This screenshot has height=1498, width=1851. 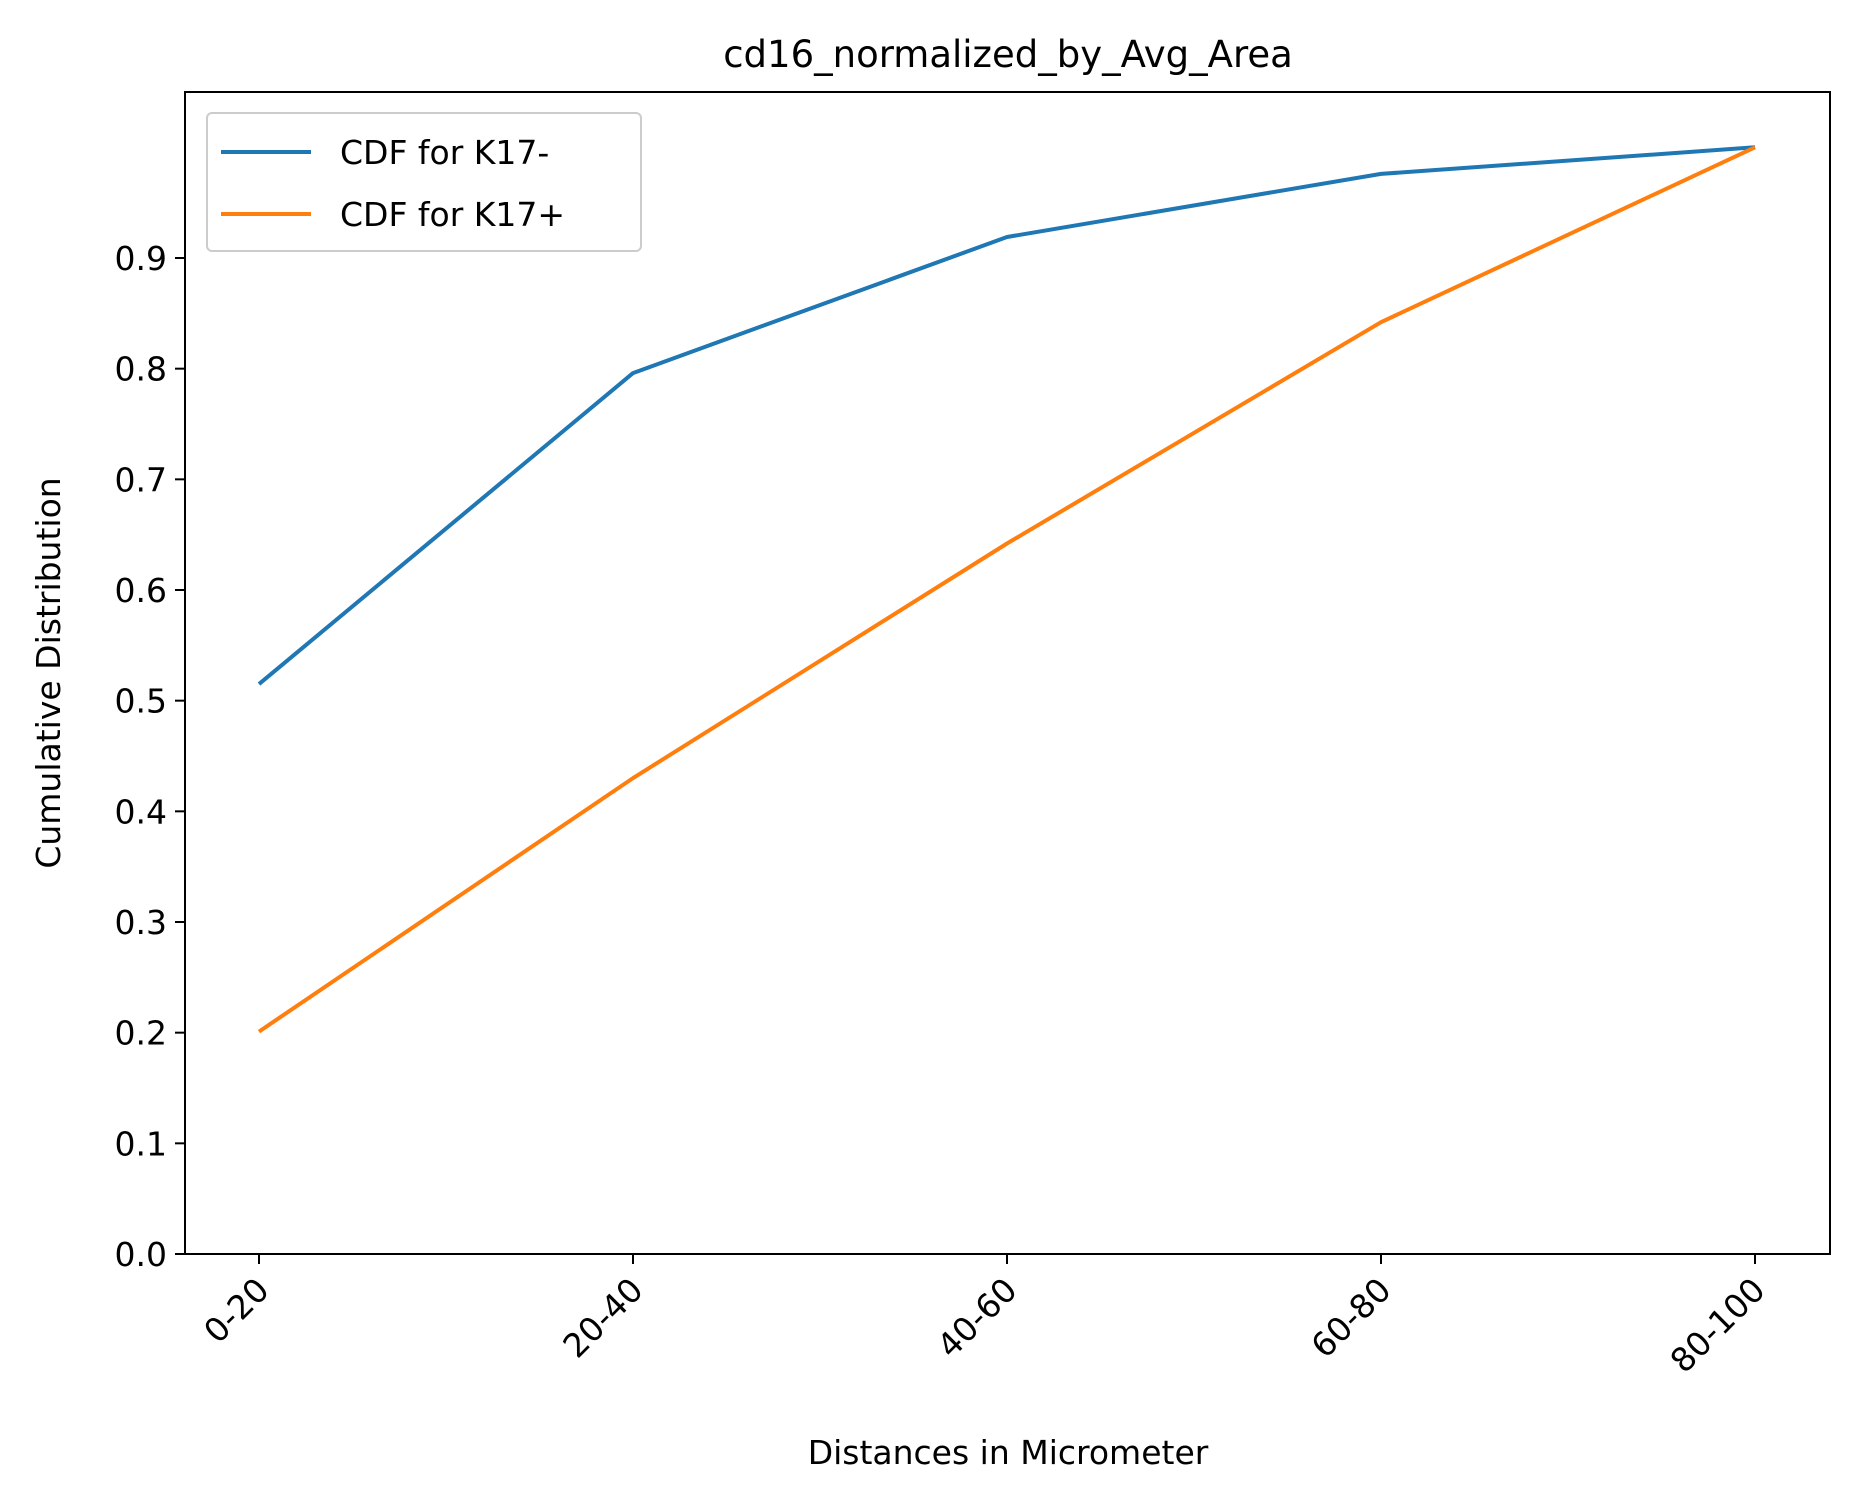 What do you see at coordinates (141, 811) in the screenshot?
I see `y-tick-label: 0.4` at bounding box center [141, 811].